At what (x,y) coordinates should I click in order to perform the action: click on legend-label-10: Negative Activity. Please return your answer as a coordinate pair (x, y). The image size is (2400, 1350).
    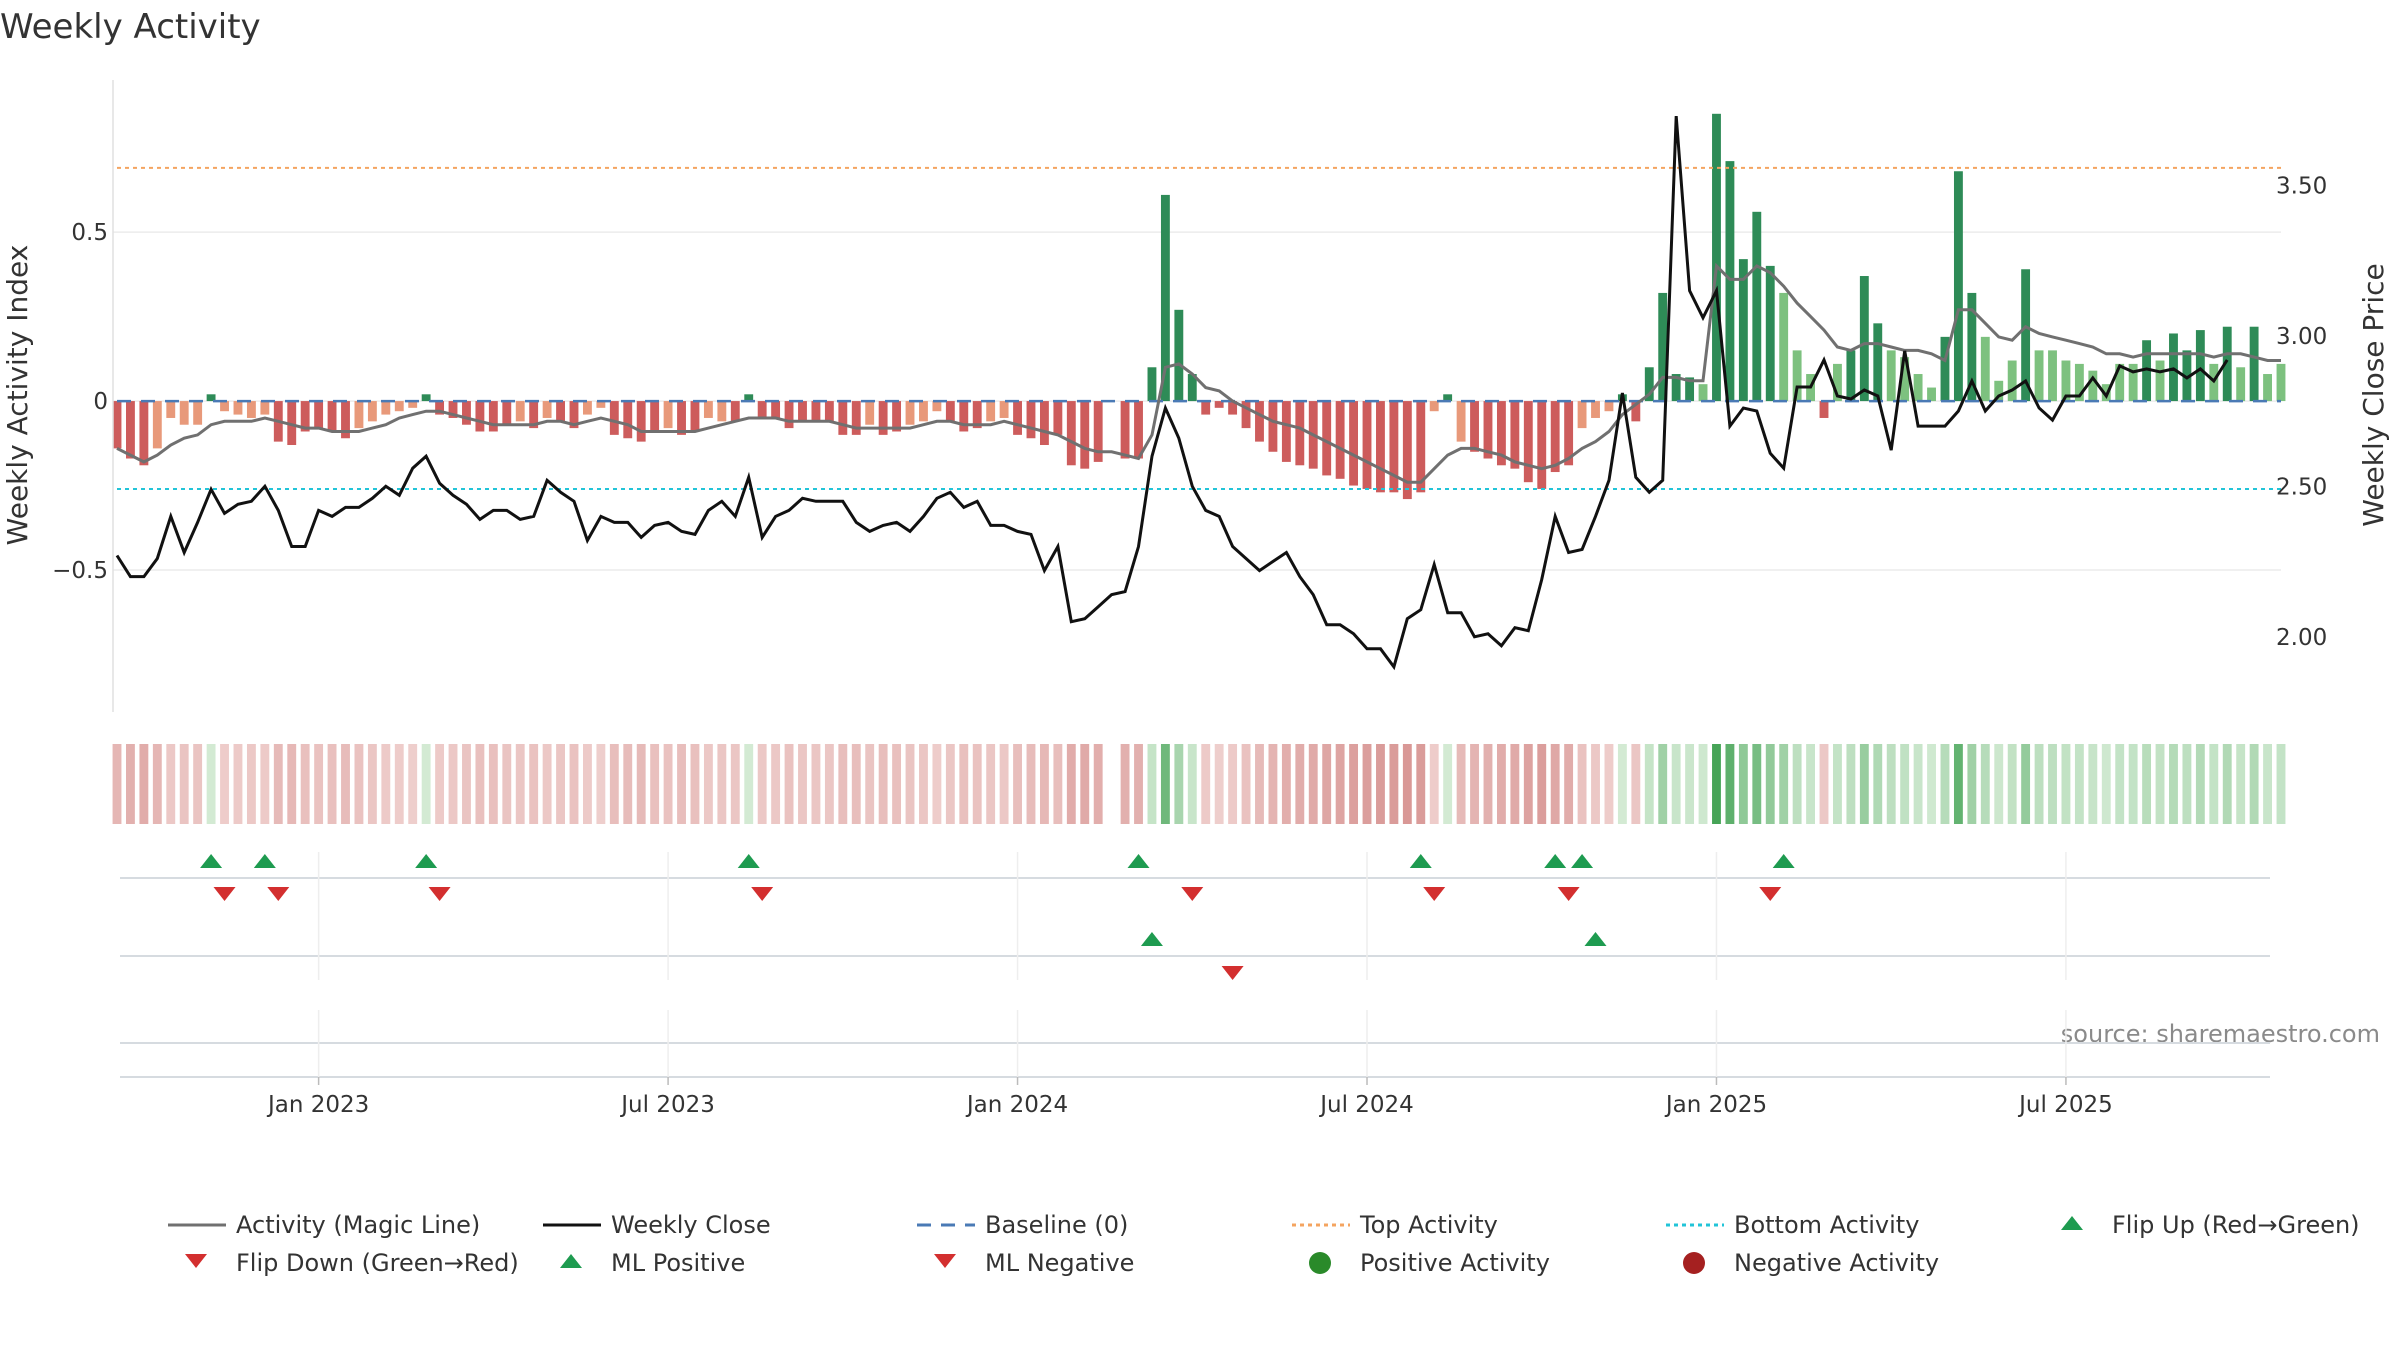
    Looking at the image, I should click on (1836, 1263).